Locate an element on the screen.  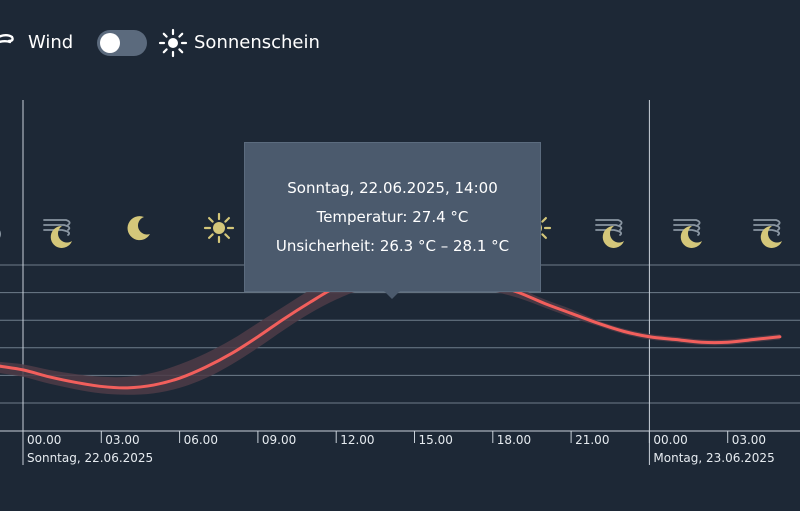
tooltip-uncertainty: Unsicherheit: 26.3 °C – 28.1 °C is located at coordinates (392, 246).